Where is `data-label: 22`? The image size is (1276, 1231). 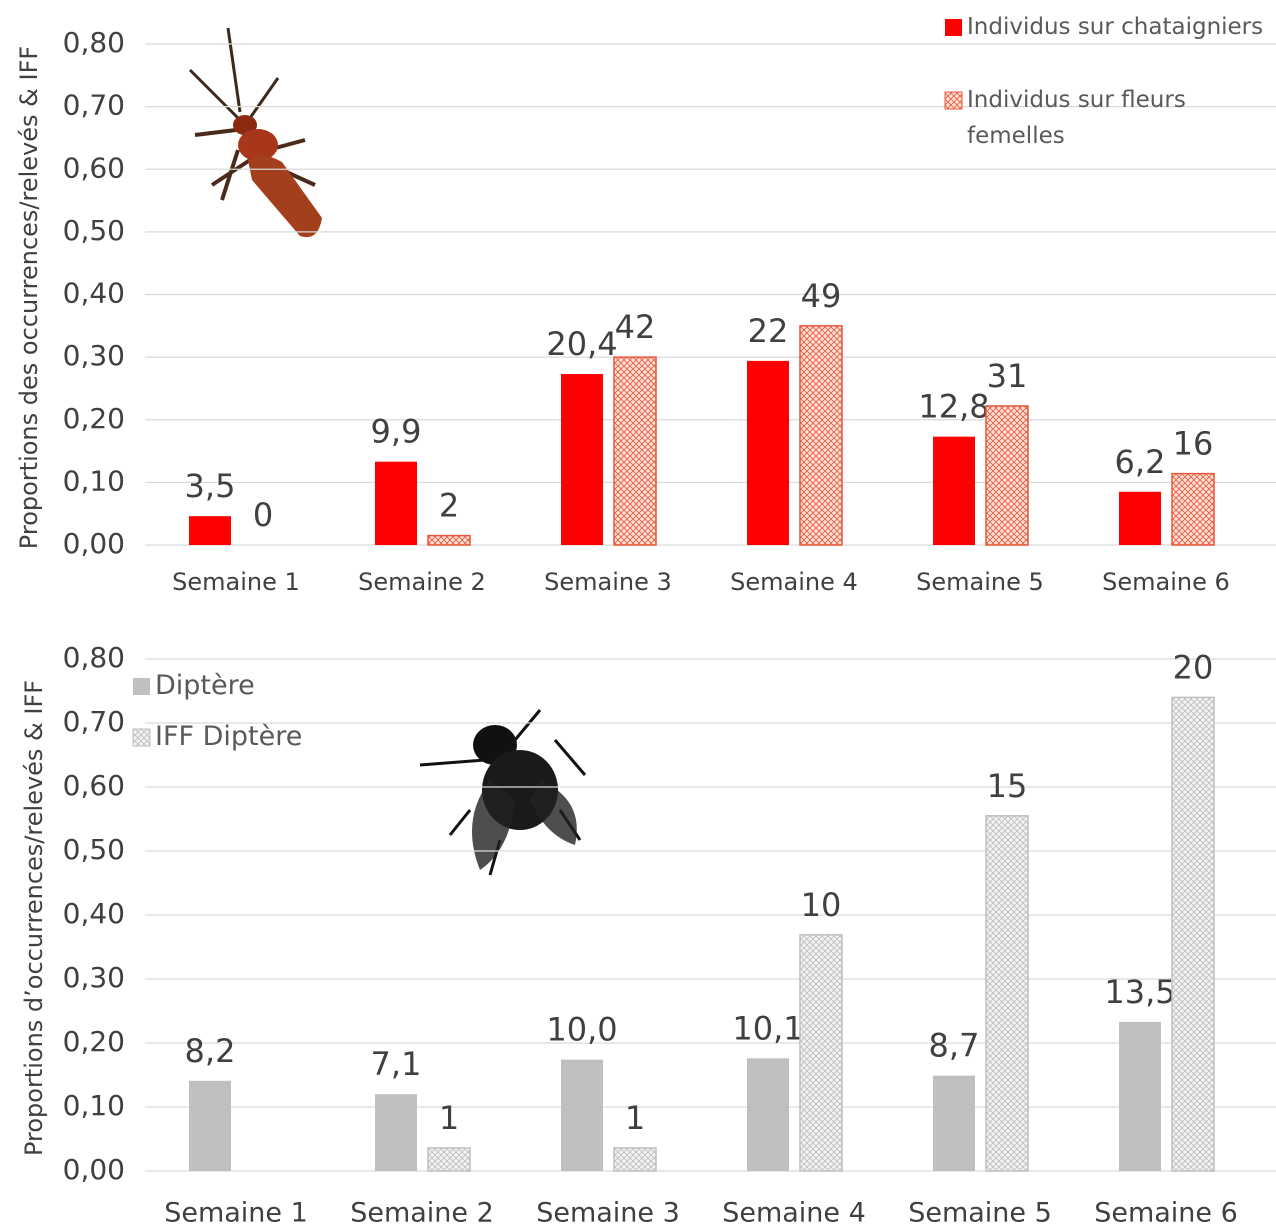
data-label: 22 is located at coordinates (768, 331).